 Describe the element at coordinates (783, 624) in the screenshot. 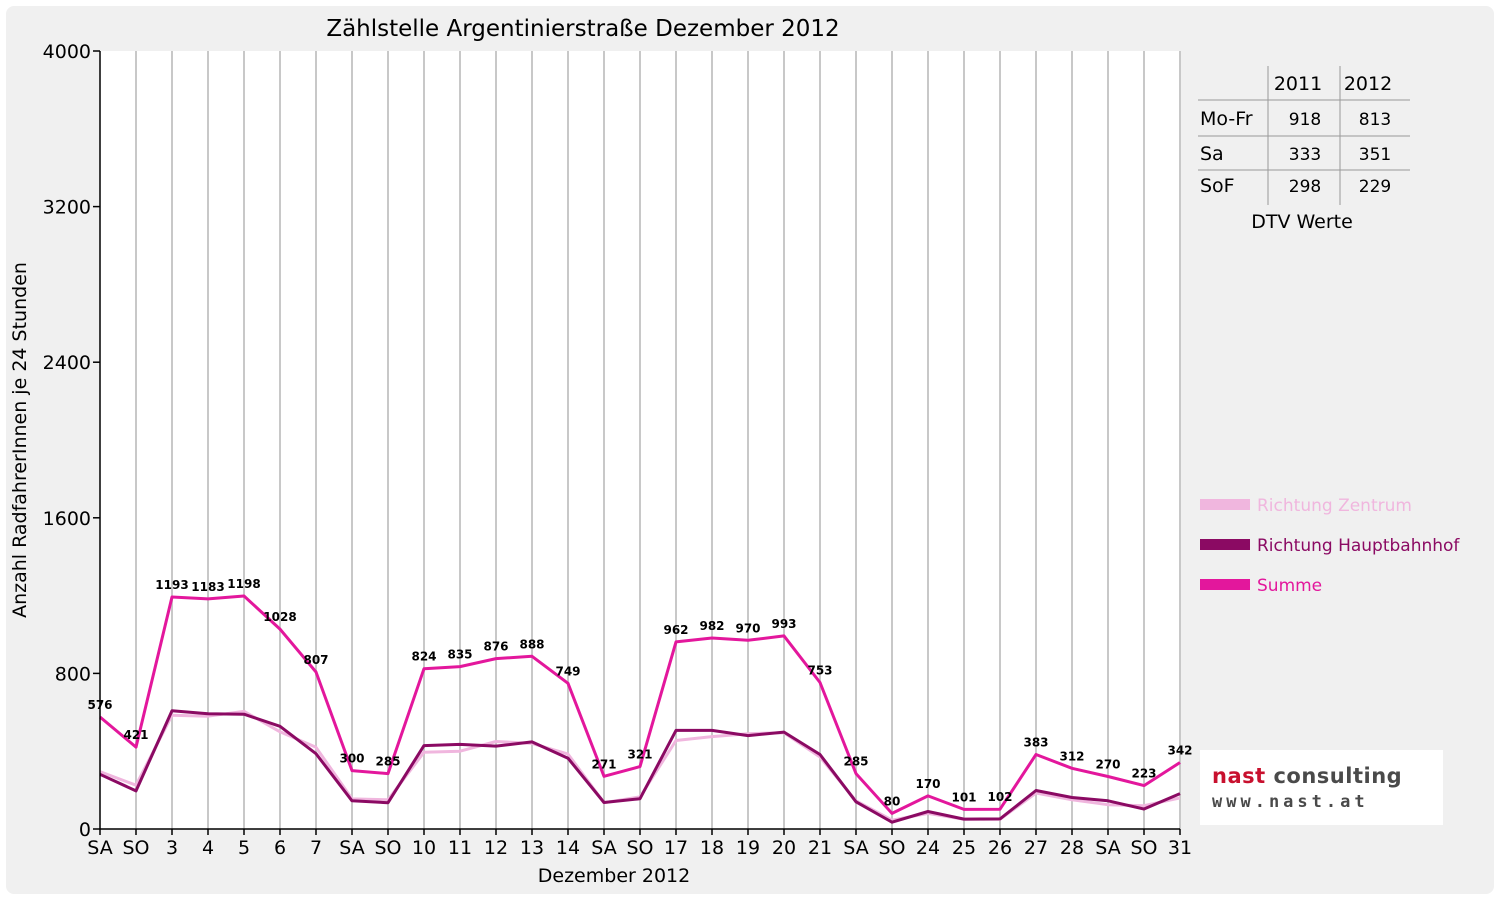

I see `data-label: 993` at that location.